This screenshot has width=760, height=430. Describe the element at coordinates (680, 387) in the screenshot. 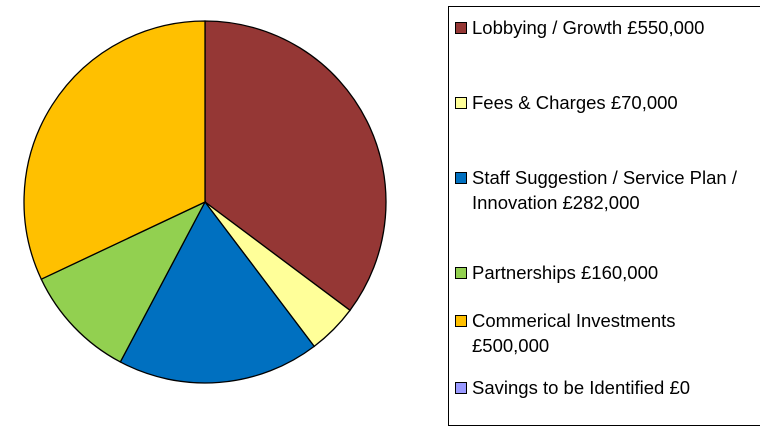

I see `legend-value: £0` at that location.